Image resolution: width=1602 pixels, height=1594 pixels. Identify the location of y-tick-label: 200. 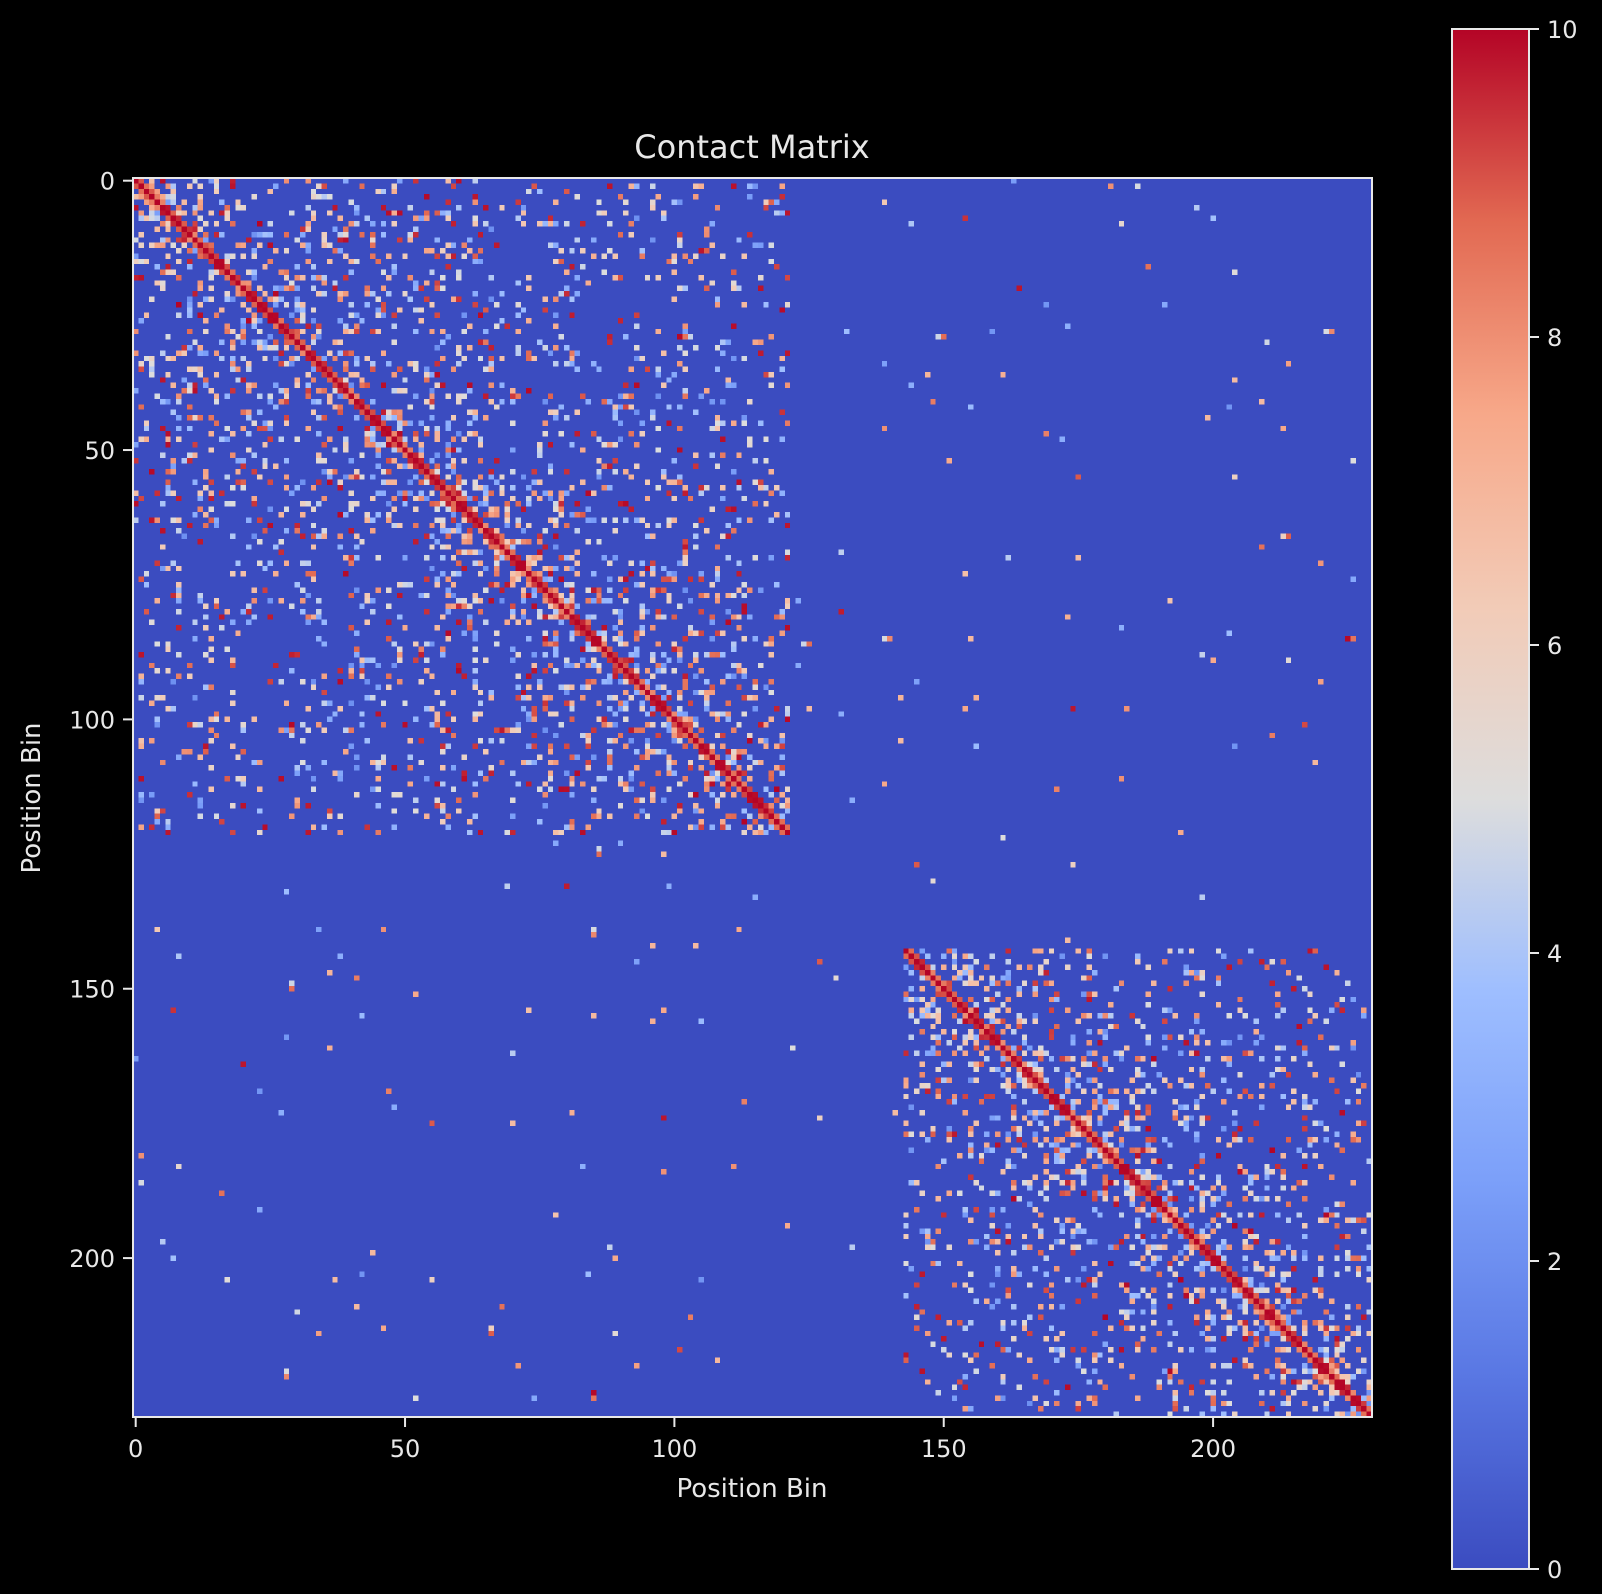
(92, 1259).